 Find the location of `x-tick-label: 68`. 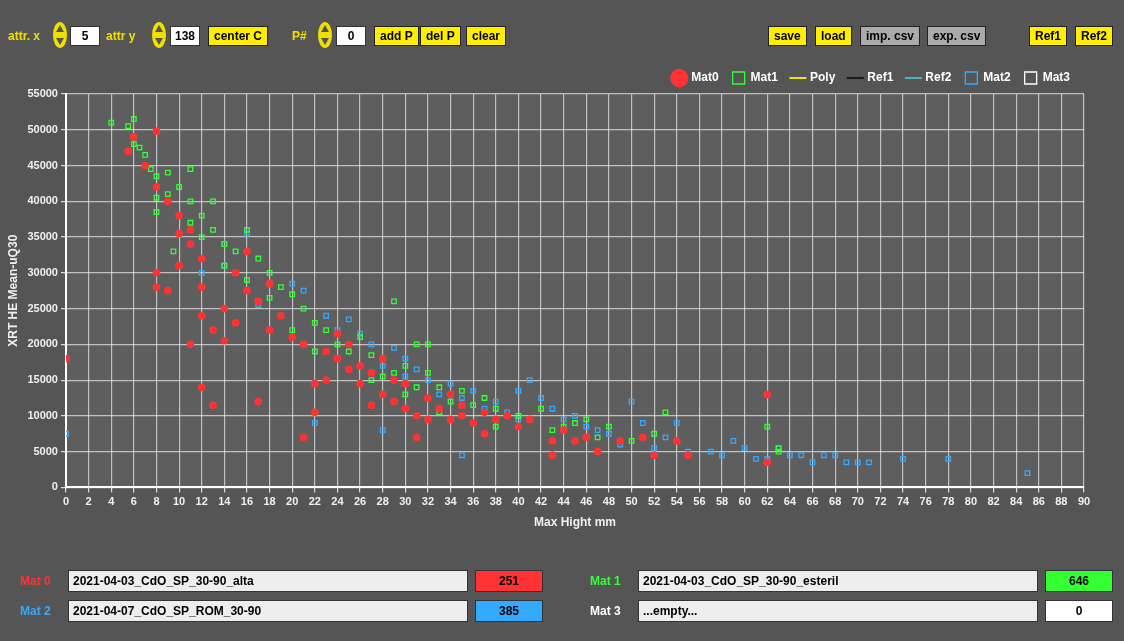

x-tick-label: 68 is located at coordinates (835, 501).